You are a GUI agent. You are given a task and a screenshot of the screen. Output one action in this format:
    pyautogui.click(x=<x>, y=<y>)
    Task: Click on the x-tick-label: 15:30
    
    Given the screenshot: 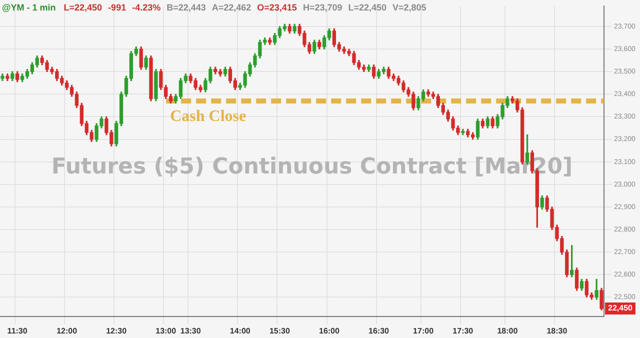 What is the action you would take?
    pyautogui.click(x=279, y=331)
    